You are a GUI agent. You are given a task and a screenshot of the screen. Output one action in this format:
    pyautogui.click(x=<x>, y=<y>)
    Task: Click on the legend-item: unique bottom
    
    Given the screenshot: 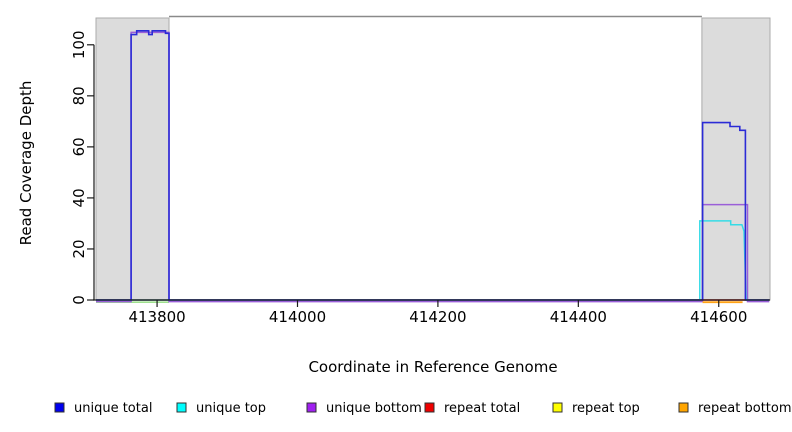 What is the action you would take?
    pyautogui.click(x=364, y=408)
    